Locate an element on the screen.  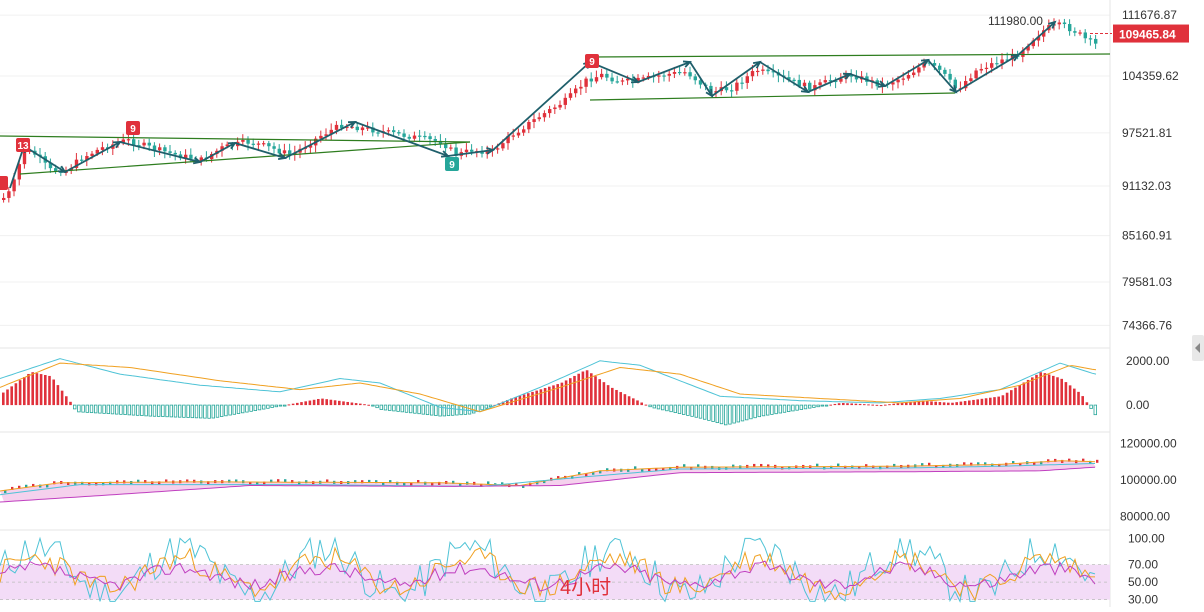
oscillator-panel is located at coordinates (555, 569).